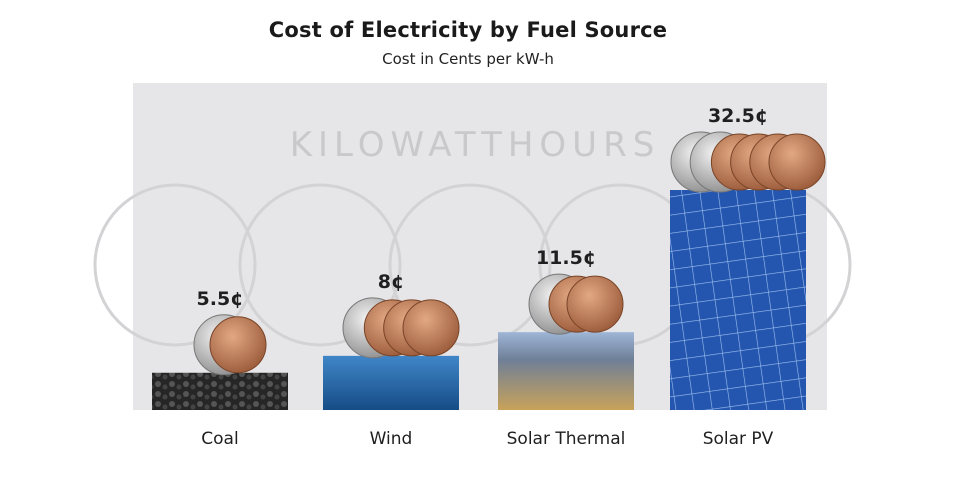 This screenshot has height=480, width=960. I want to click on category-label-wind: Wind, so click(391, 439).